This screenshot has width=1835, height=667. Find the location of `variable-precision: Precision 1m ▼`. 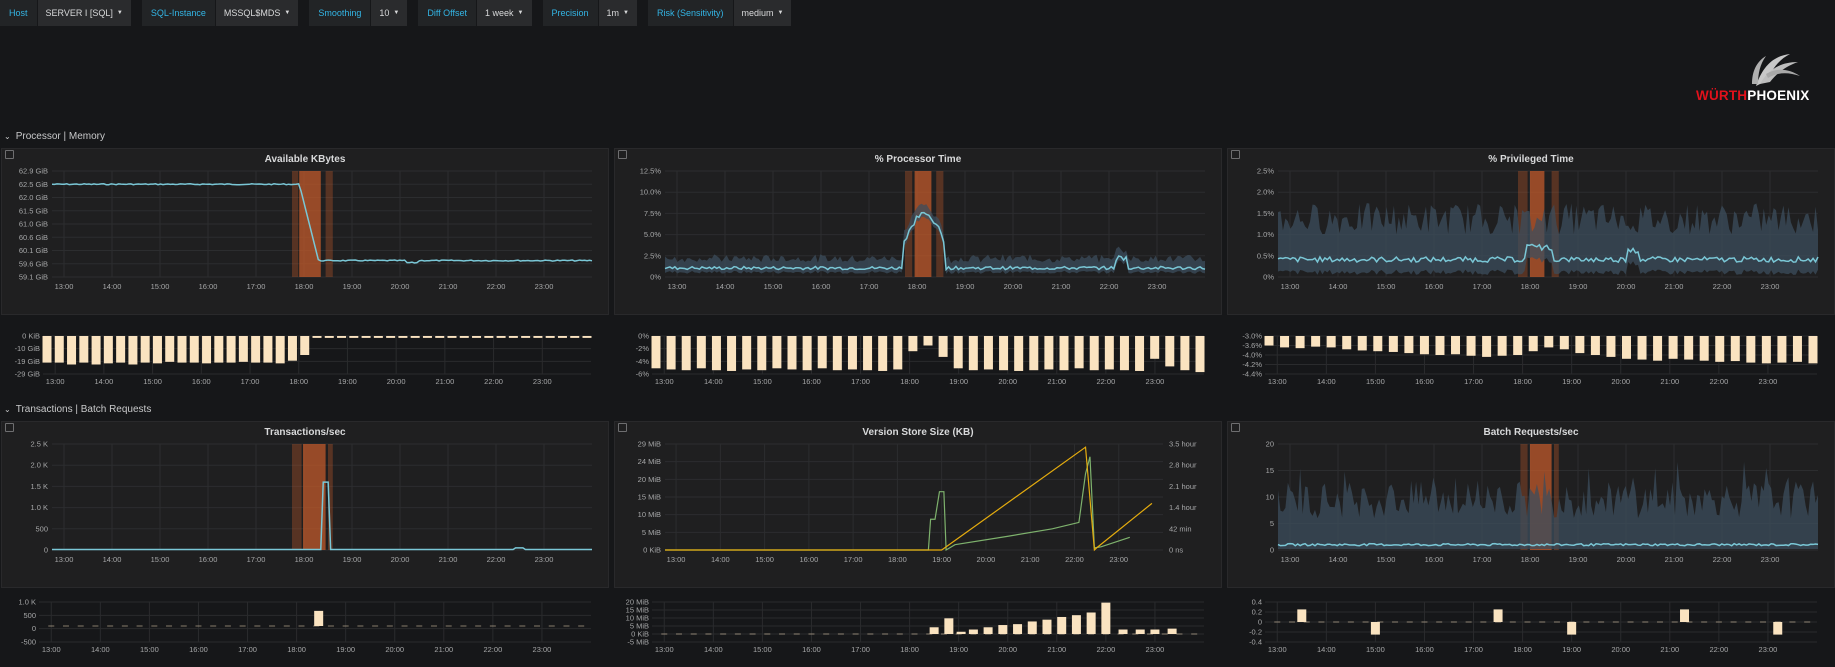

variable-precision: Precision 1m ▼ is located at coordinates (590, 13).